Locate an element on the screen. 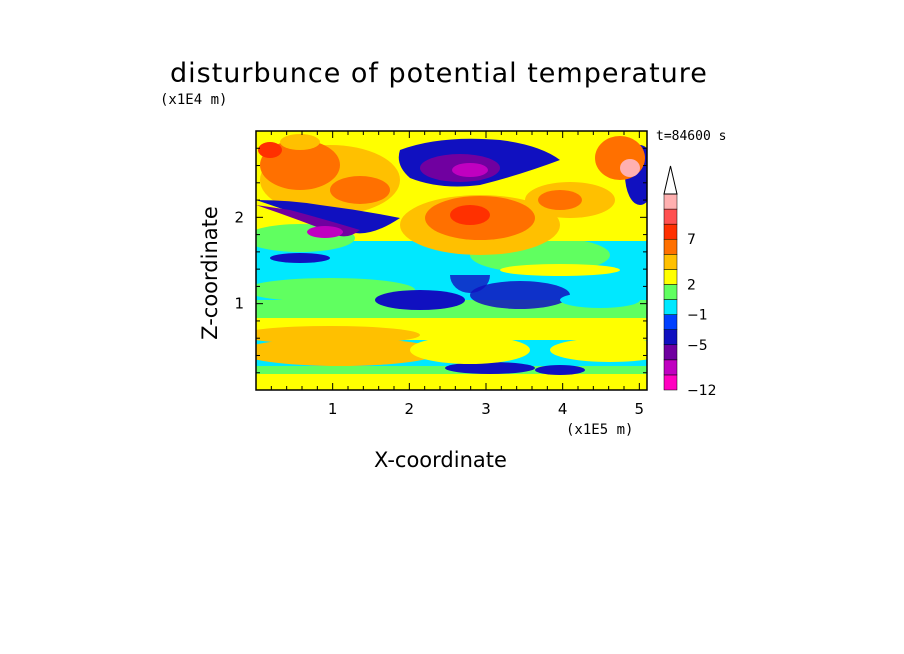 Image resolution: width=904 pixels, height=654 pixels. colorbar: 7 2 −1 −5 −12 is located at coordinates (690, 282).